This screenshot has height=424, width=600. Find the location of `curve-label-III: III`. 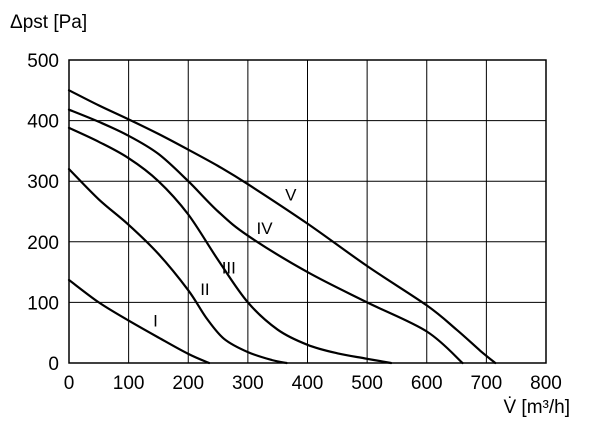

curve-label-III: III is located at coordinates (229, 267).